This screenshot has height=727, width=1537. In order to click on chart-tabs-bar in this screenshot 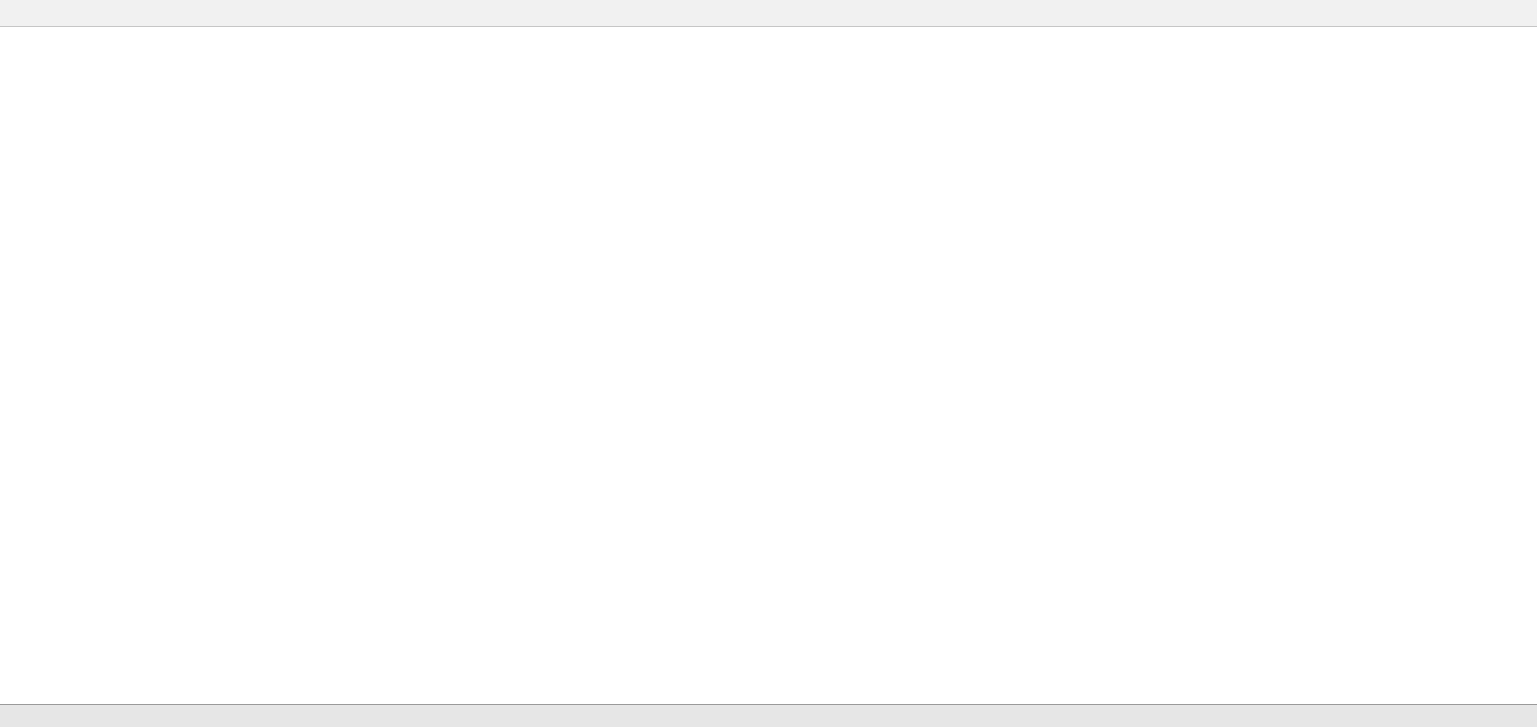, I will do `click(768, 715)`.